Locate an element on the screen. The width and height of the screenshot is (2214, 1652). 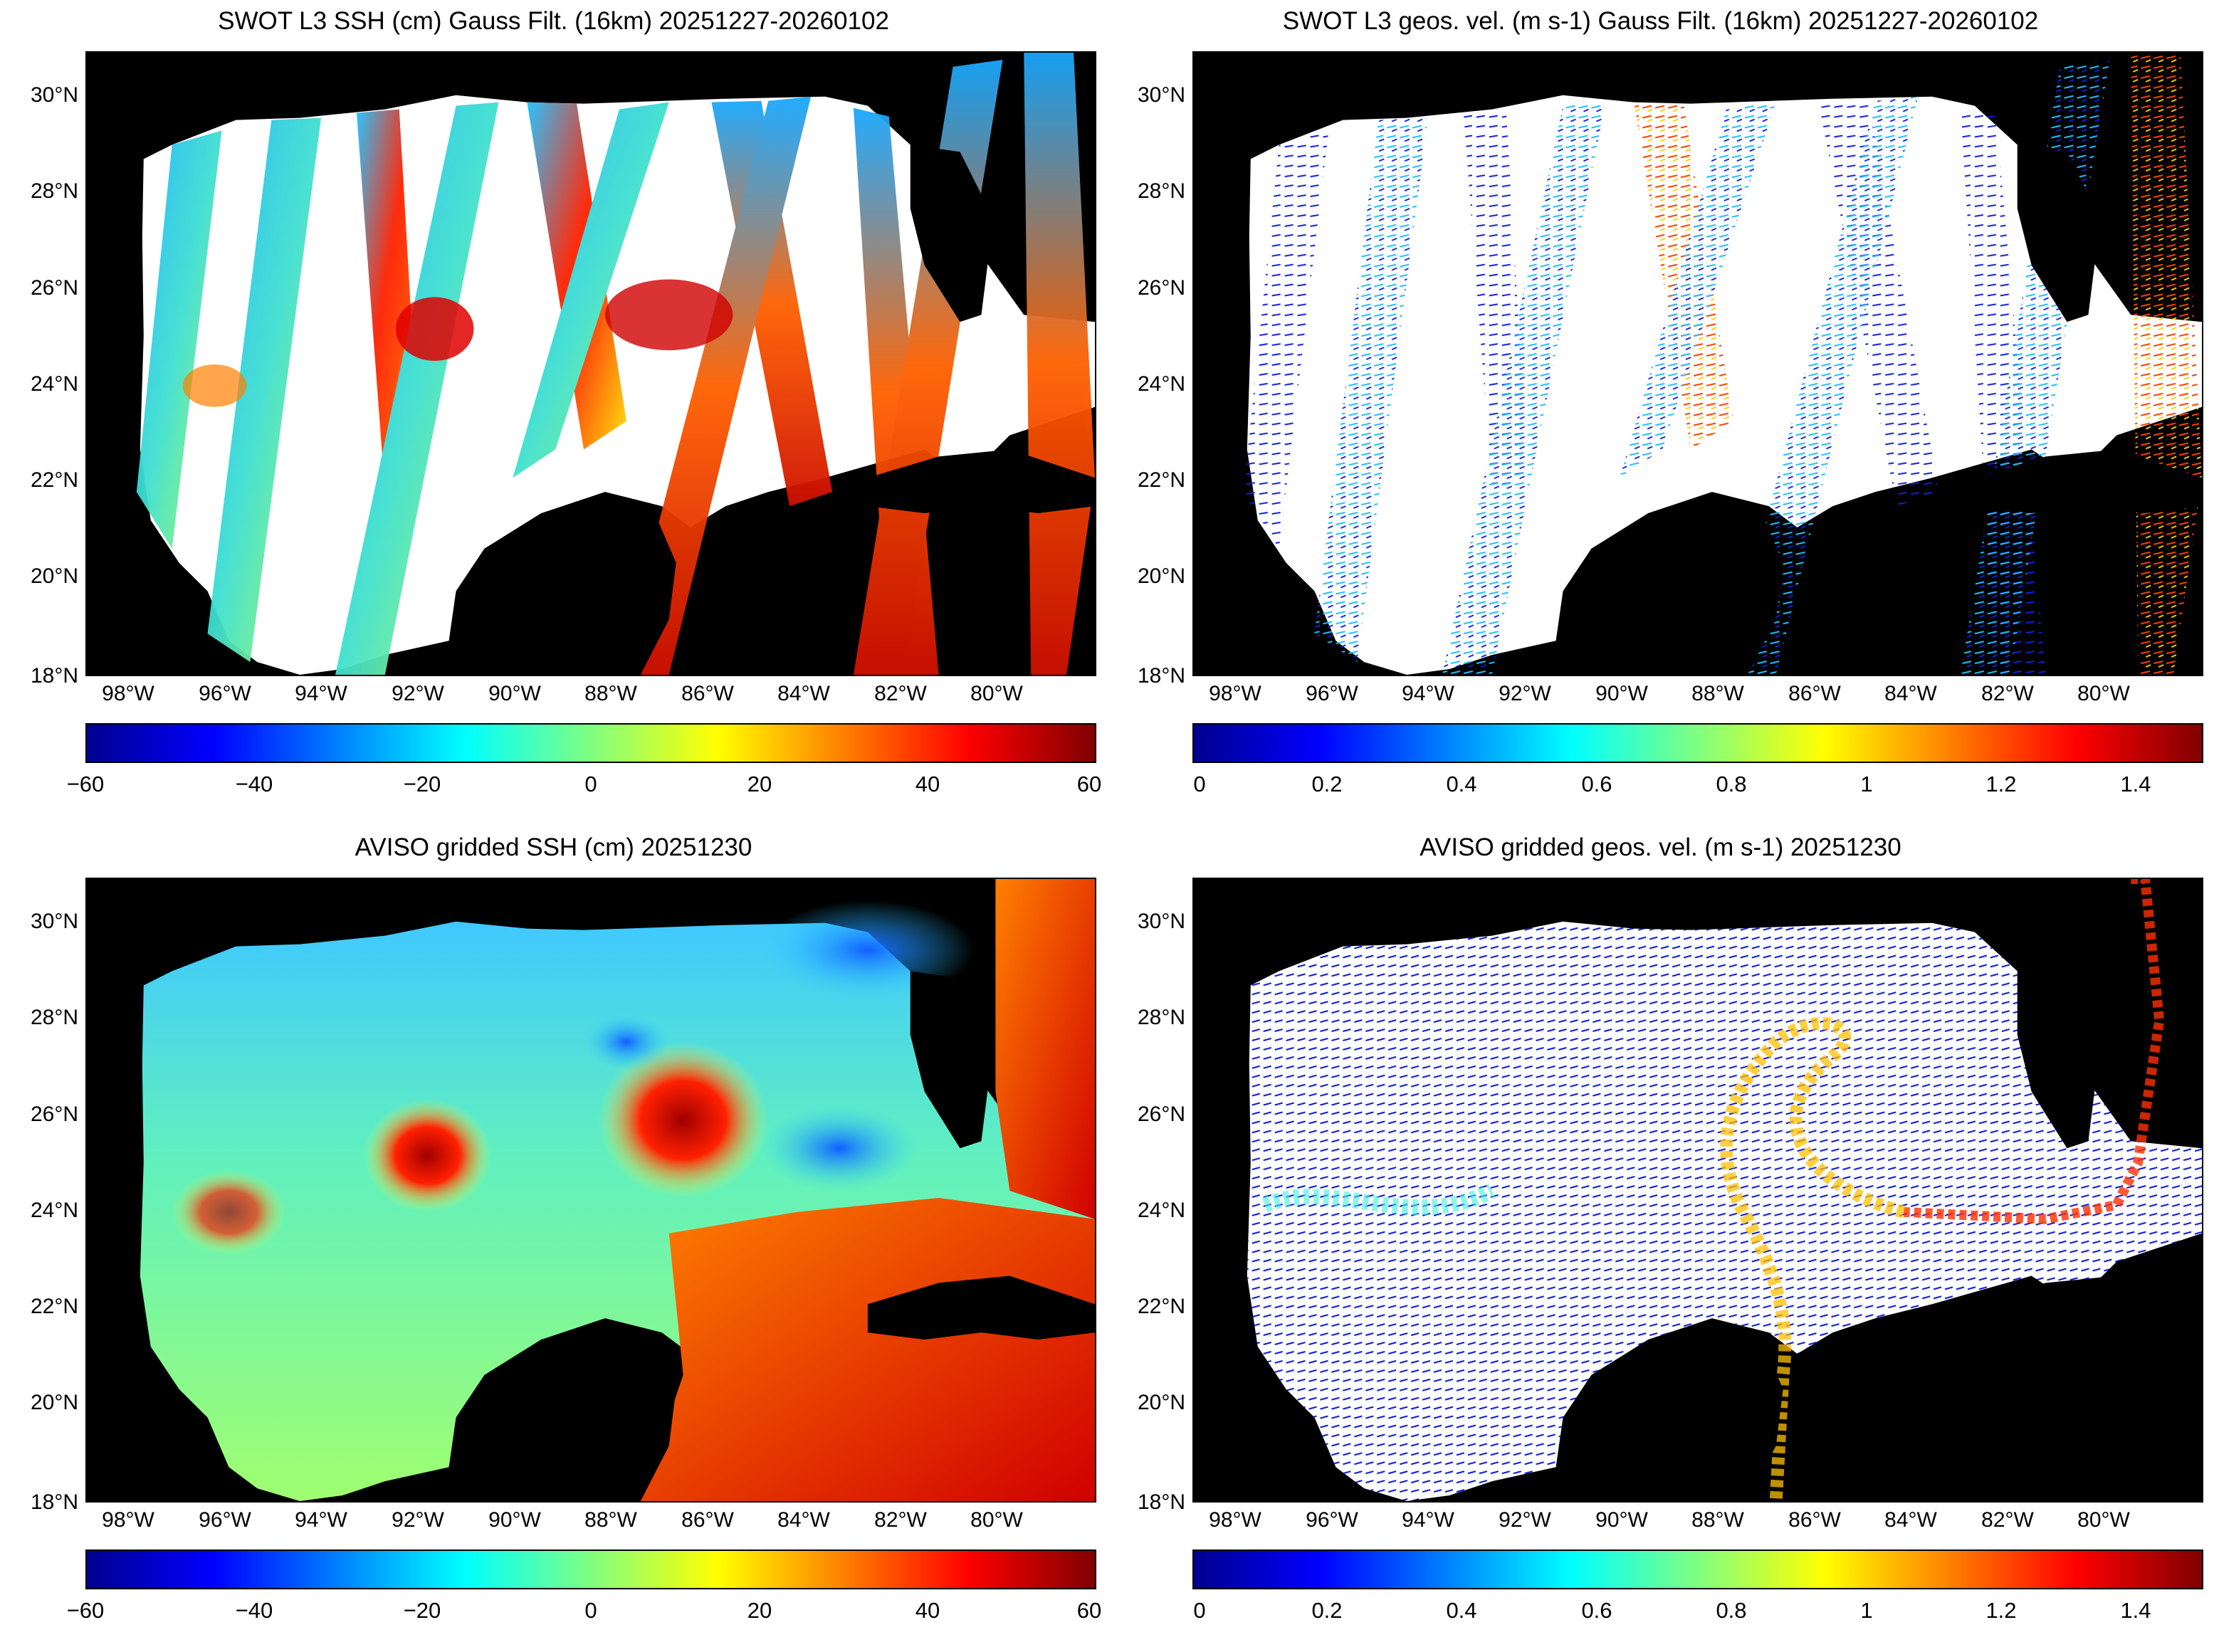
colorbar-tick: −20 is located at coordinates (422, 1611).